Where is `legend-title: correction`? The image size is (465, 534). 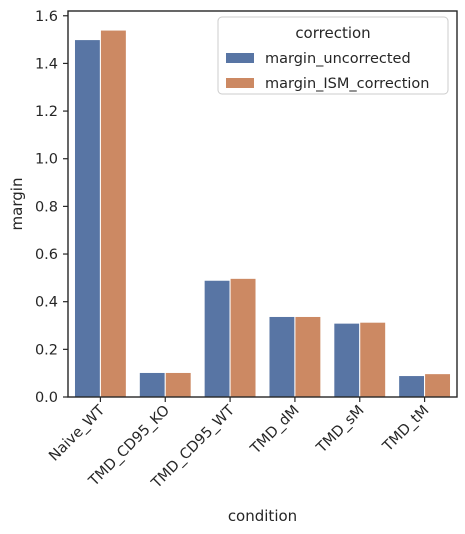 legend-title: correction is located at coordinates (332, 33).